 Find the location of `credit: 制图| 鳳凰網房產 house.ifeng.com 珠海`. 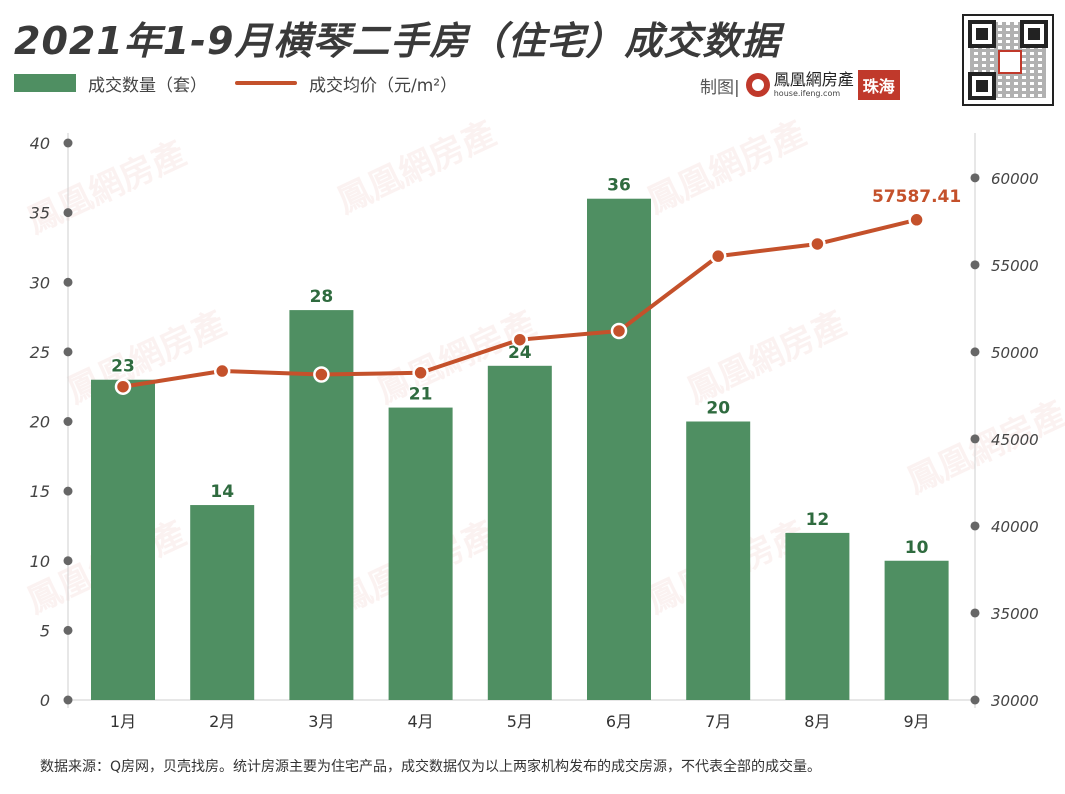

credit: 制图| 鳳凰網房產 house.ifeng.com 珠海 is located at coordinates (800, 85).